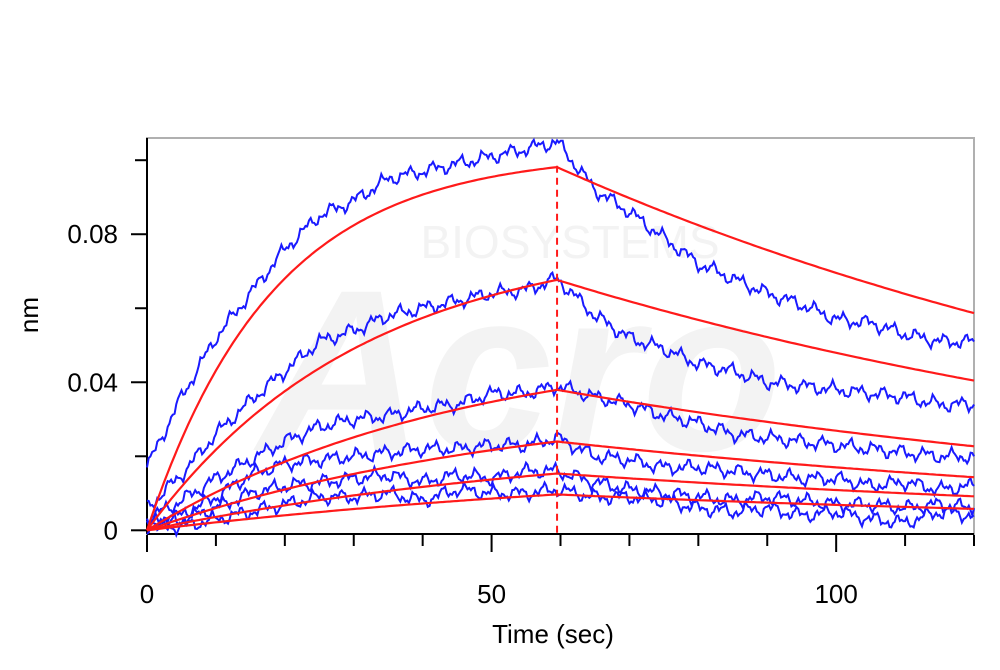  Describe the element at coordinates (553, 634) in the screenshot. I see `x-axis-title: Time (sec)` at that location.